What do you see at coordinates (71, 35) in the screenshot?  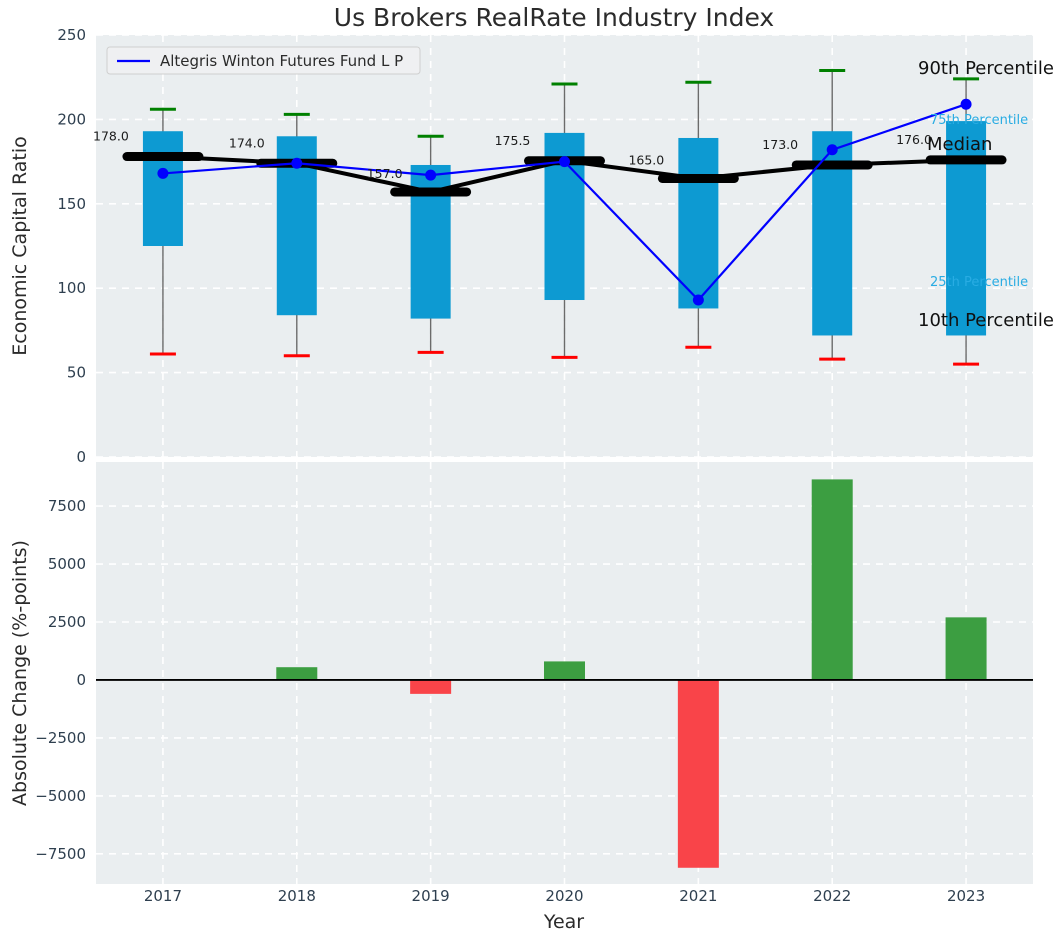 I see `y-tick-label: 250` at bounding box center [71, 35].